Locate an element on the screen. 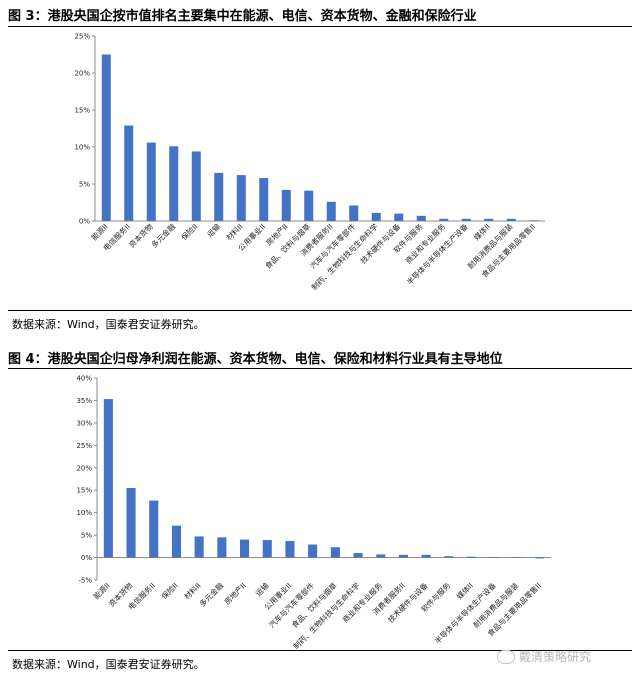 The image size is (640, 685). figure-3-top-rule is located at coordinates (320, 26).